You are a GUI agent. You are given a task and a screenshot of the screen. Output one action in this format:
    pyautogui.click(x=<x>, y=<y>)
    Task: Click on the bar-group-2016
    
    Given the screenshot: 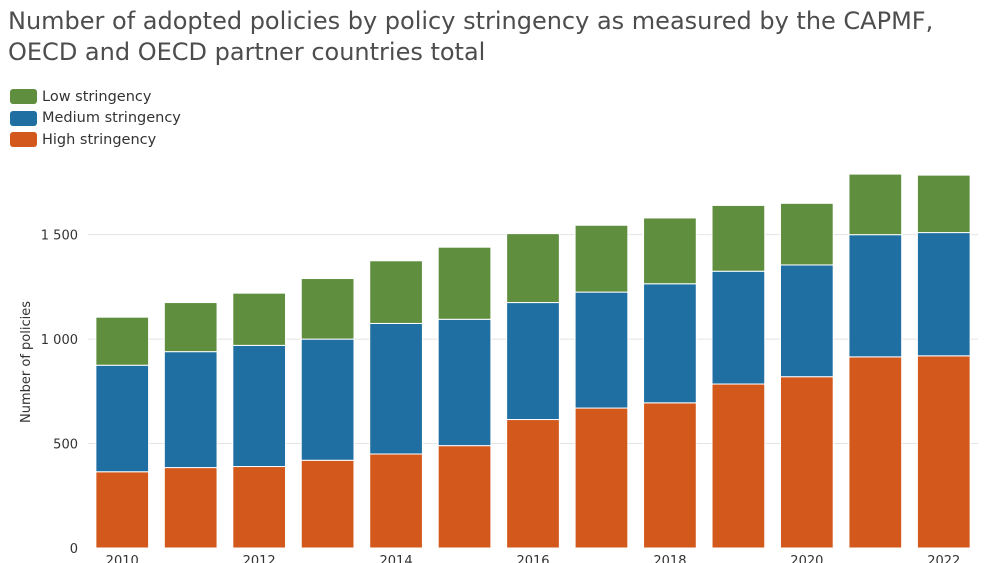 What is the action you would take?
    pyautogui.click(x=533, y=391)
    